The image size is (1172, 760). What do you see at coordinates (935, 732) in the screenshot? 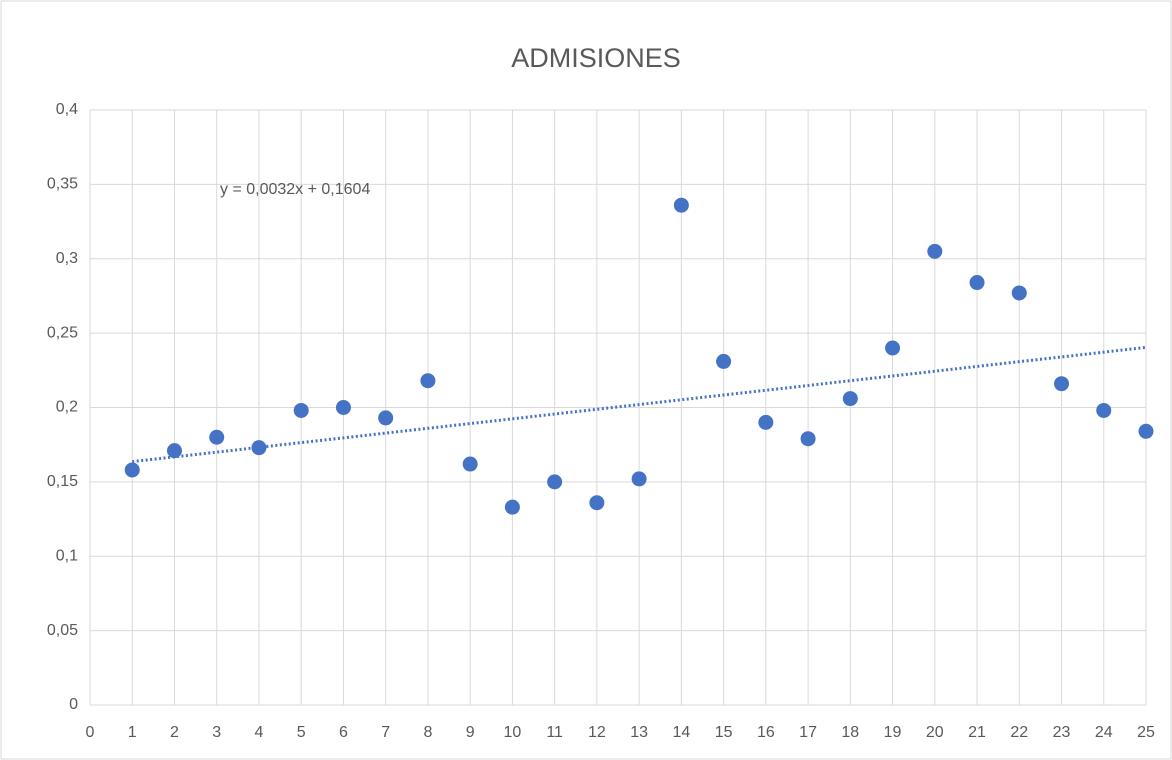
I see `x-tick-label: 20` at bounding box center [935, 732].